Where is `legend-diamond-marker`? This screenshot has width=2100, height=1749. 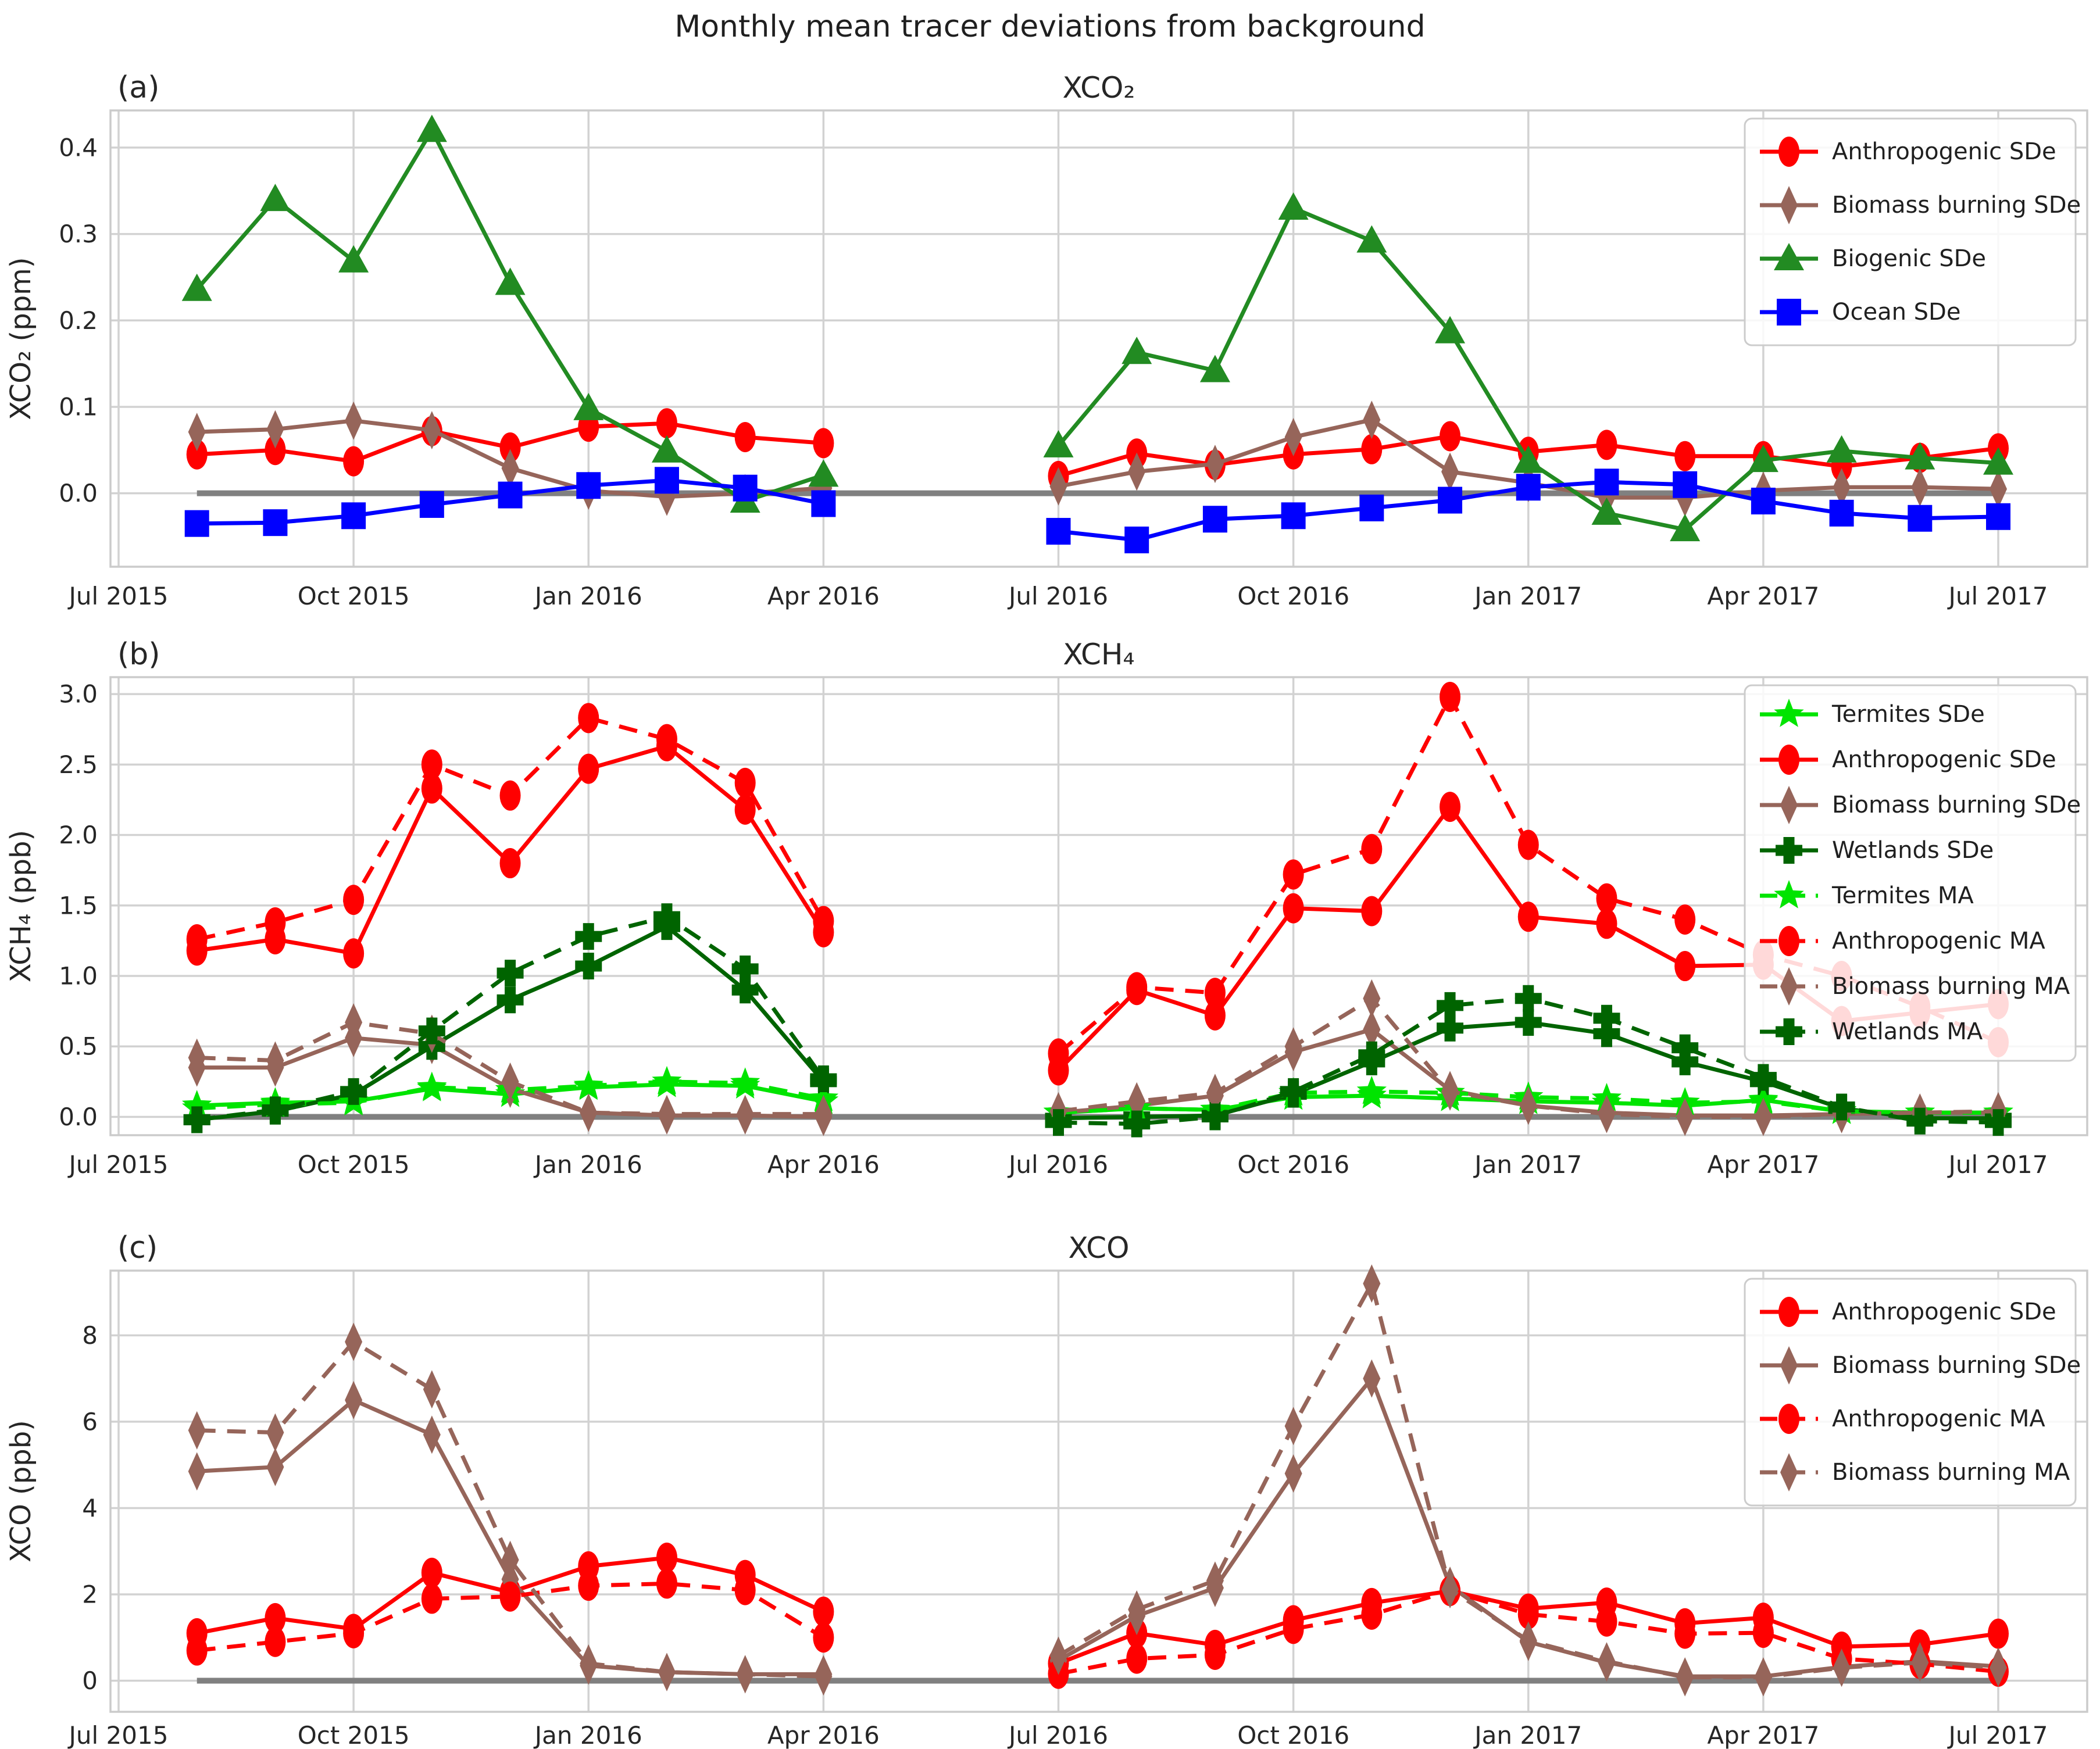 legend-diamond-marker is located at coordinates (1789, 1365).